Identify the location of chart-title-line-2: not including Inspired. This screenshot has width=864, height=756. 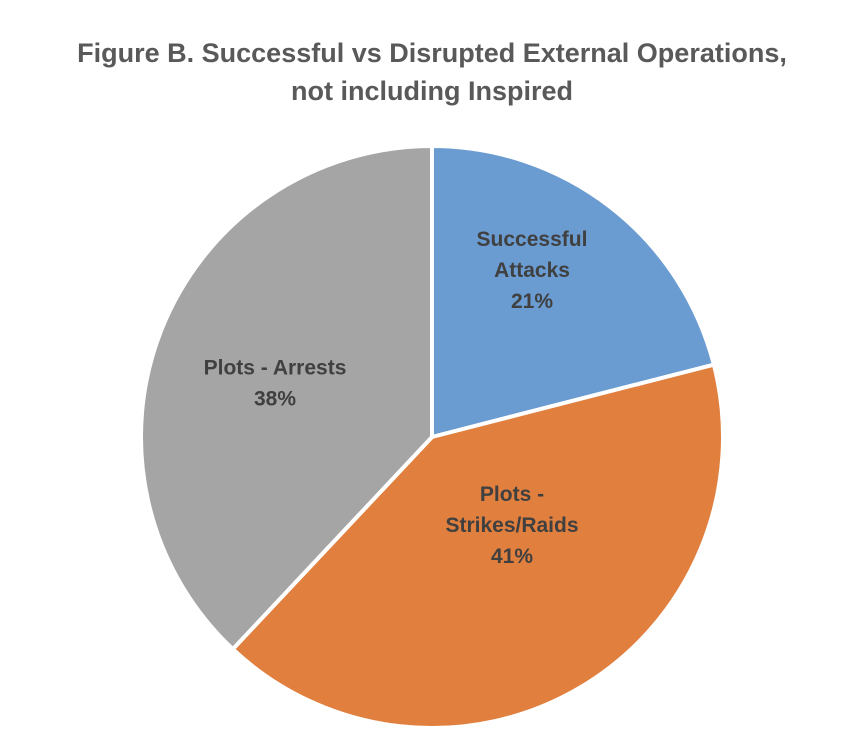
(432, 91).